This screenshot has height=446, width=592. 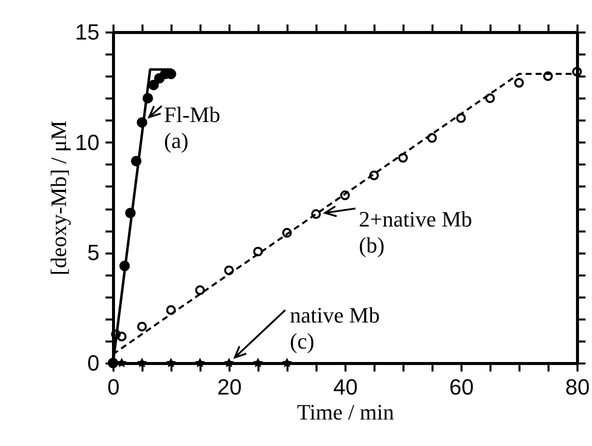 I want to click on y-tick-label: 0, so click(x=93, y=363).